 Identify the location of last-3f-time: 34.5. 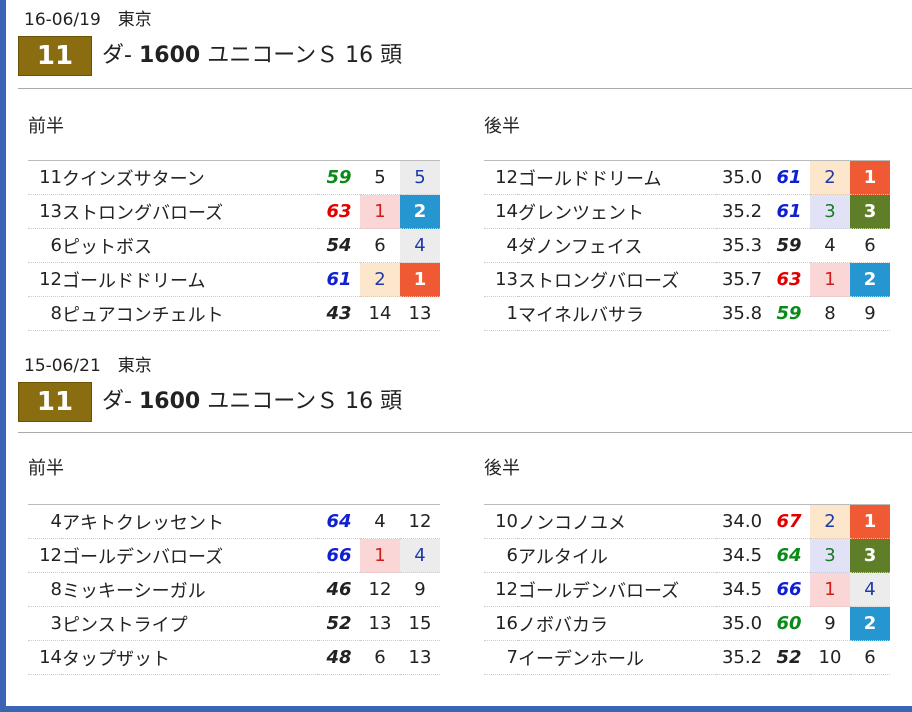
(742, 555).